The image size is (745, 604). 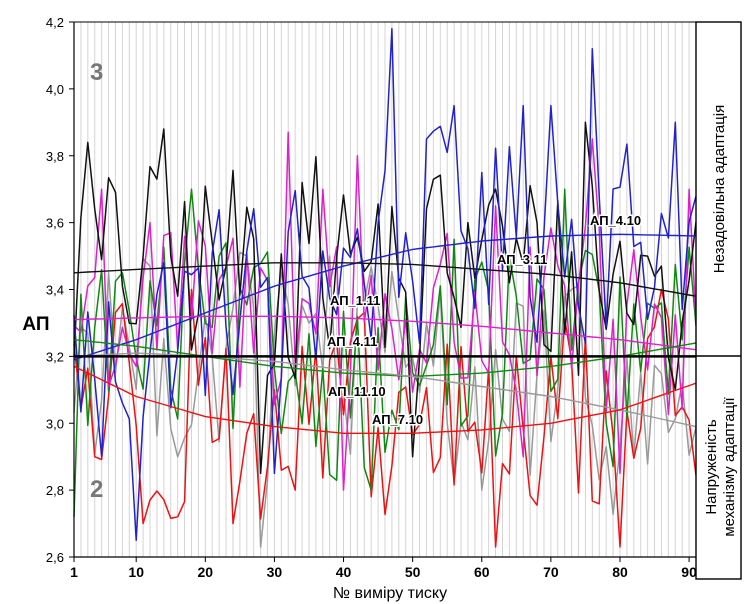 What do you see at coordinates (206, 572) in the screenshot?
I see `x-tick-label: 20` at bounding box center [206, 572].